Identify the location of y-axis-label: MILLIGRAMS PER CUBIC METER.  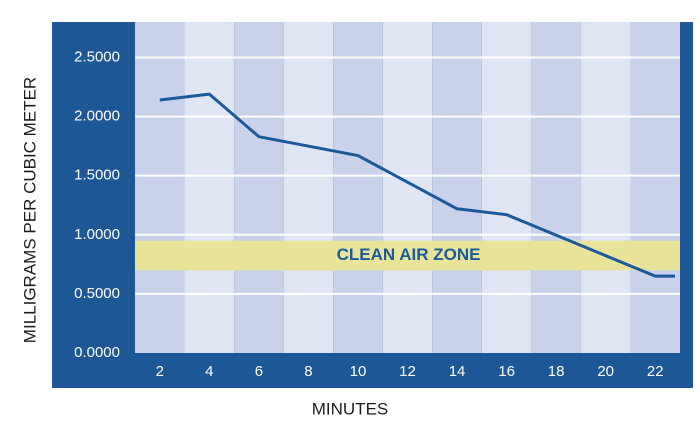
(29, 210).